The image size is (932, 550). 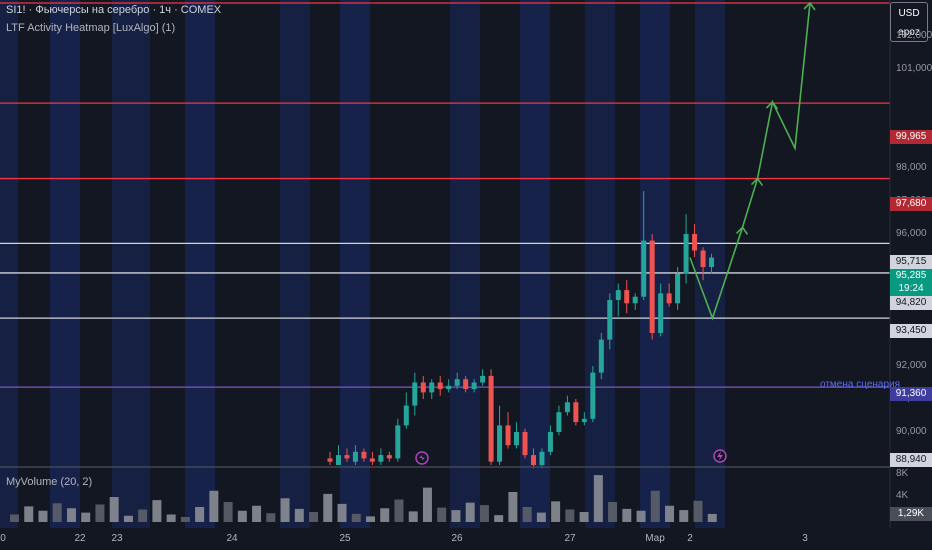 I want to click on bar-countdown: 19:24, so click(x=911, y=289).